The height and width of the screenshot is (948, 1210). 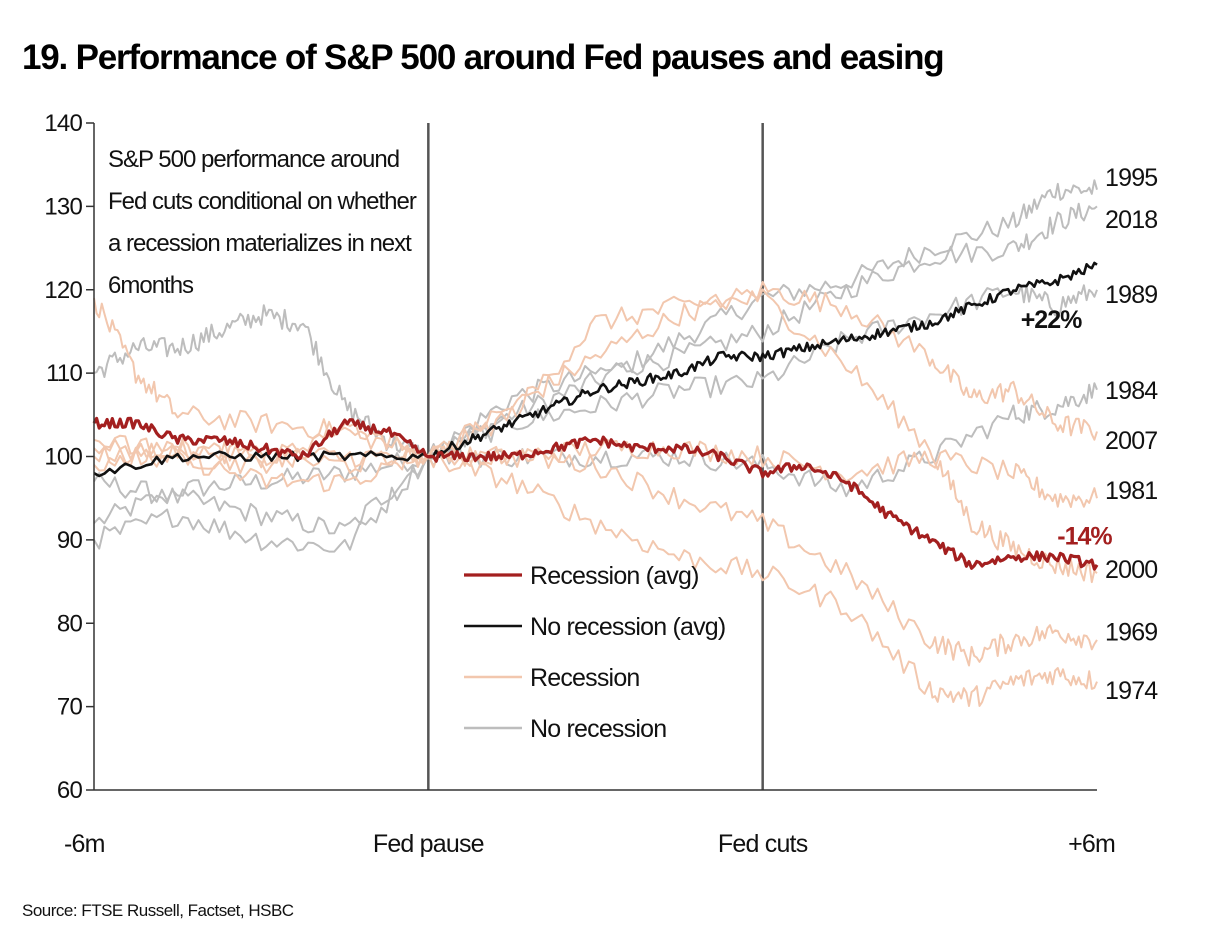 What do you see at coordinates (70, 540) in the screenshot?
I see `y-tick-label: 90` at bounding box center [70, 540].